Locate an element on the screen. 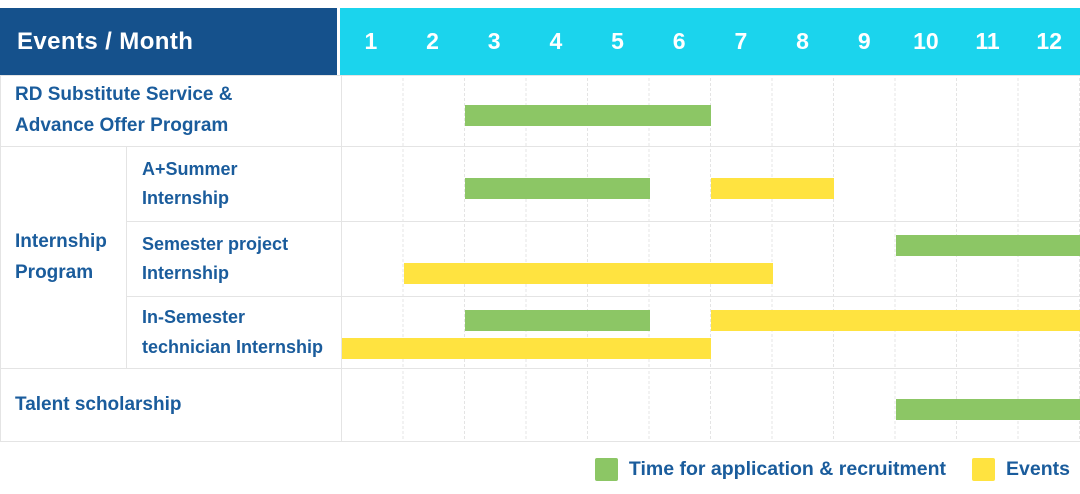 Image resolution: width=1080 pixels, height=494 pixels. legend-label-application: Time for application & recruitment is located at coordinates (787, 469).